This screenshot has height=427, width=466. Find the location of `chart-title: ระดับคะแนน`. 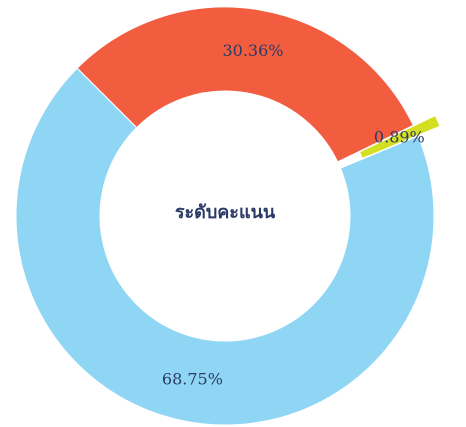

chart-title: ระดับคะแนน is located at coordinates (225, 212).